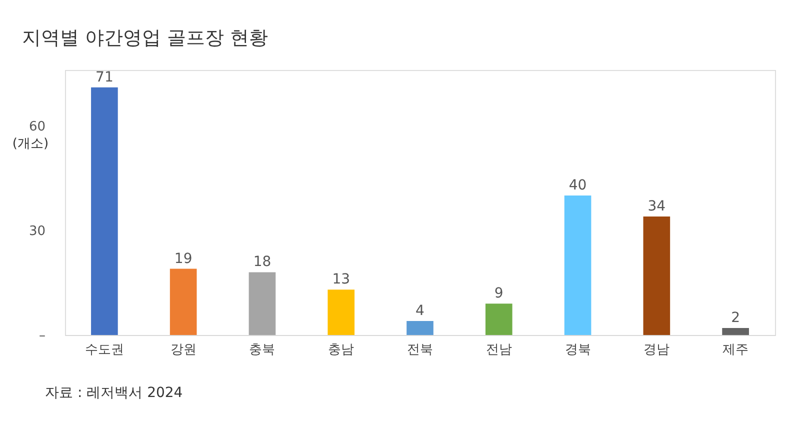  Describe the element at coordinates (499, 294) in the screenshot. I see `data-label: 9` at that location.